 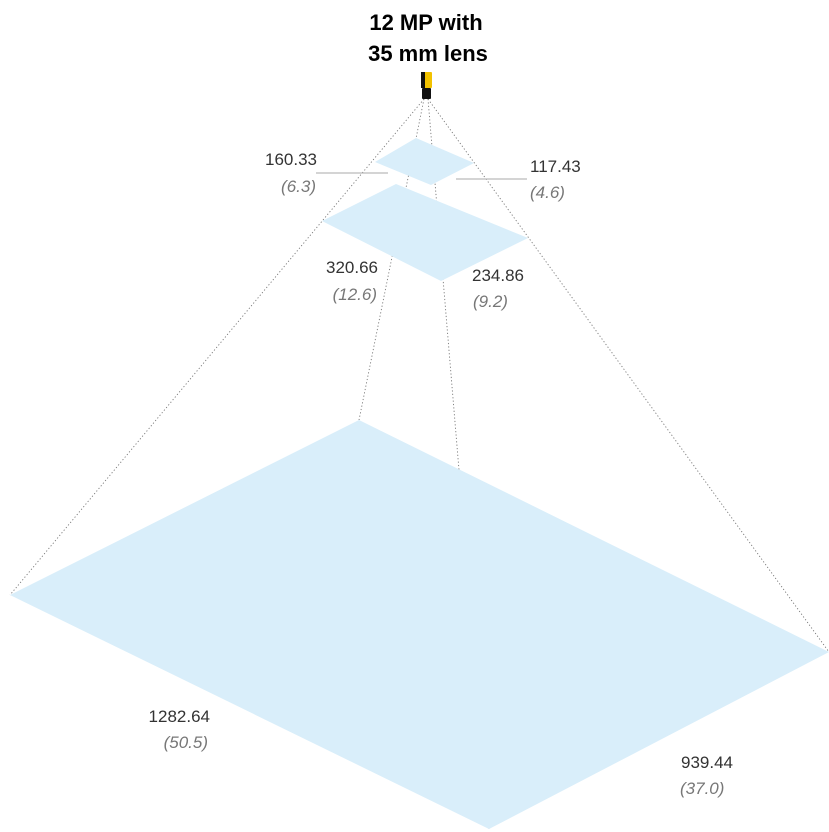 I want to click on camera-icon, so click(x=426, y=85).